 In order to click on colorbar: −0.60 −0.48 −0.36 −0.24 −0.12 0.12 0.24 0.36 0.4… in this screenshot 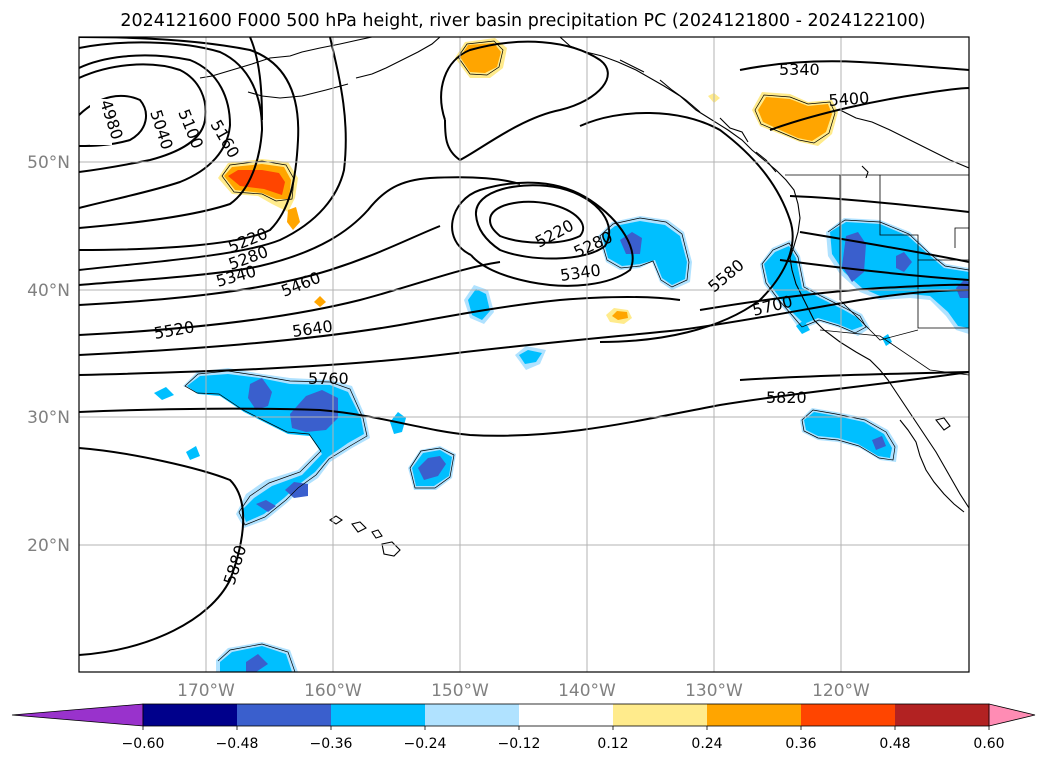, I will do `click(523, 727)`.